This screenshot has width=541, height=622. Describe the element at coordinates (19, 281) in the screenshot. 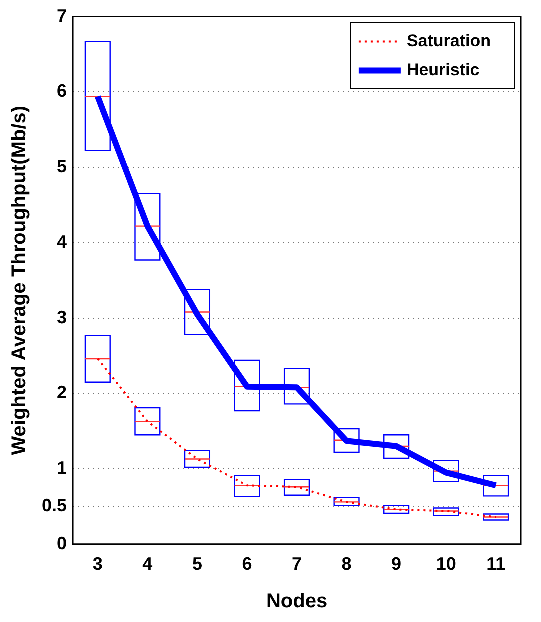

I see `y-axis-title: Weighted Average Throughput(Mb/s)` at that location.